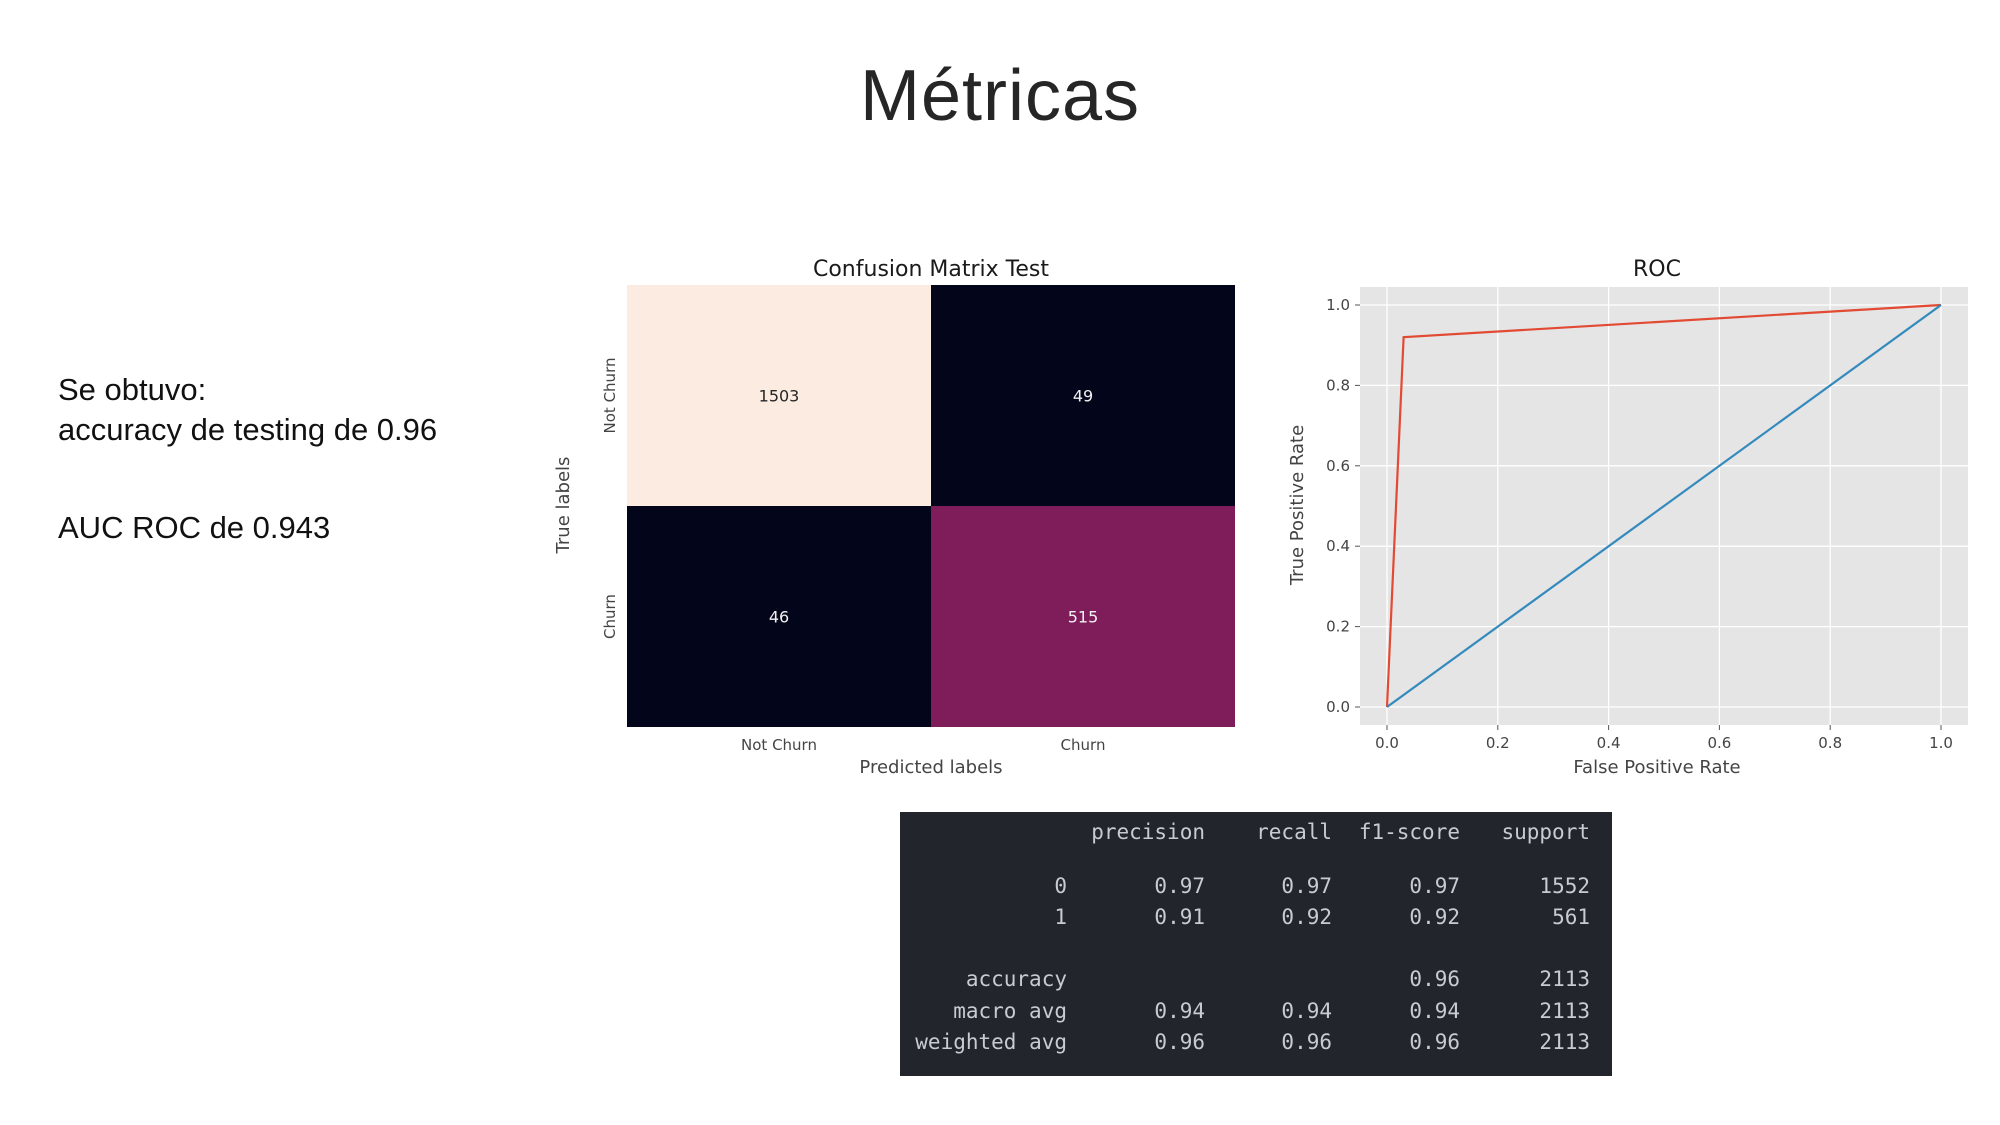  What do you see at coordinates (1000, 96) in the screenshot?
I see `slide-title: Métricas` at bounding box center [1000, 96].